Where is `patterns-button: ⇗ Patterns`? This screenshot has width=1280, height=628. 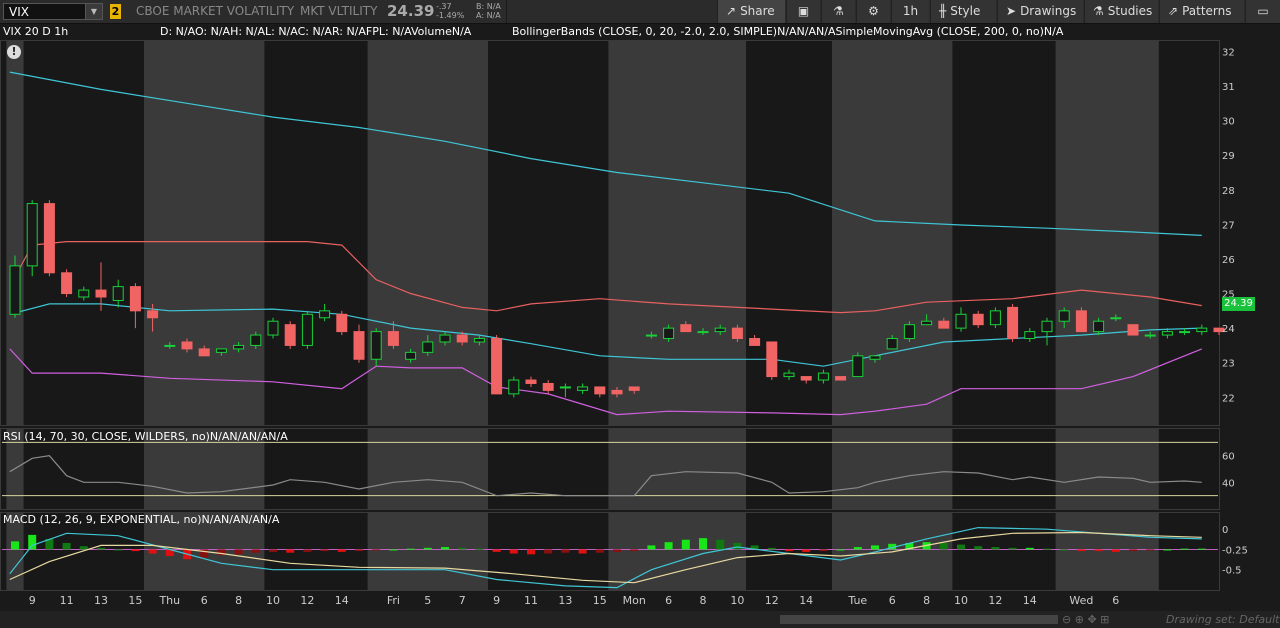
patterns-button: ⇗ Patterns is located at coordinates (1201, 11).